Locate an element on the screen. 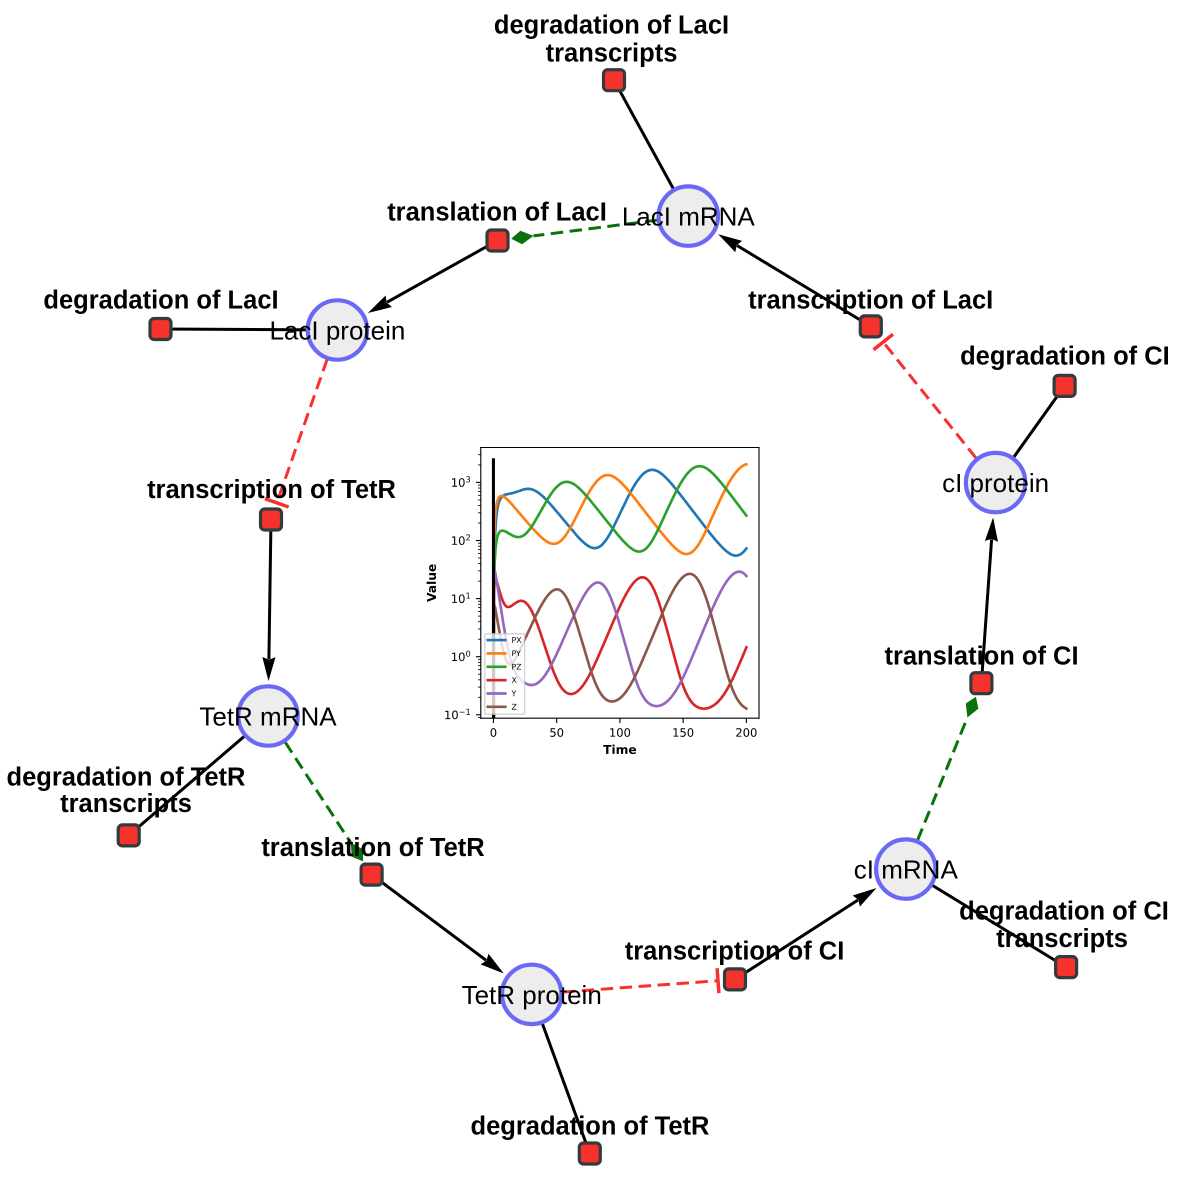  svg-text: TetR mRNA is located at coordinates (268, 717).